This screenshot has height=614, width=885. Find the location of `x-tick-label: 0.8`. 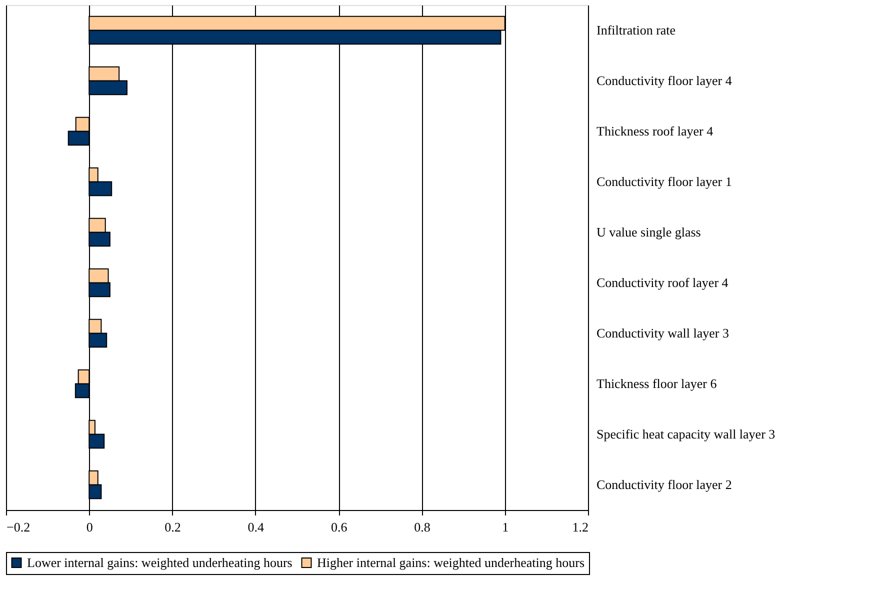

x-tick-label: 0.8 is located at coordinates (422, 527).